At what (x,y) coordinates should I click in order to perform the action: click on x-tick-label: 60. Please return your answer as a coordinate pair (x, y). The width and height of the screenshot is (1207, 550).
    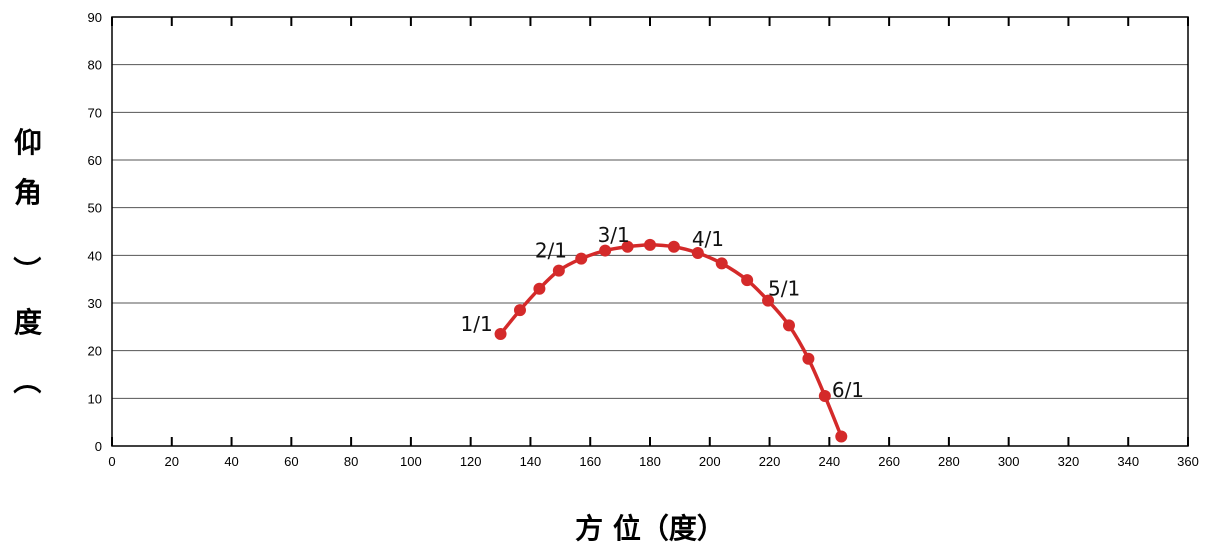
    Looking at the image, I should click on (291, 461).